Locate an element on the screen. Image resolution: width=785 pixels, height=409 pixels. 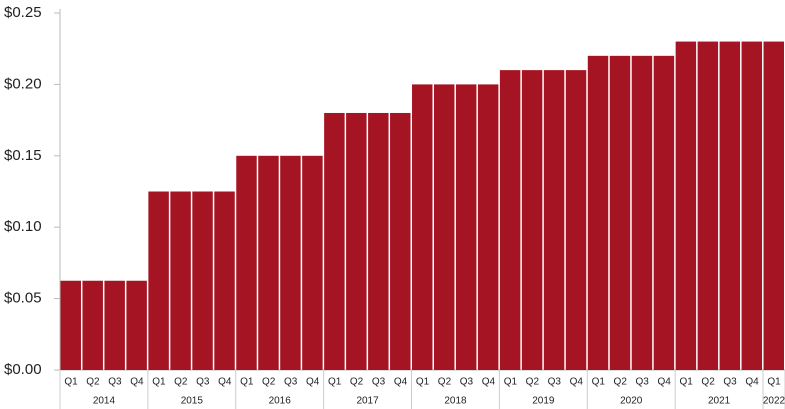
x-group-label: 2020 is located at coordinates (631, 401).